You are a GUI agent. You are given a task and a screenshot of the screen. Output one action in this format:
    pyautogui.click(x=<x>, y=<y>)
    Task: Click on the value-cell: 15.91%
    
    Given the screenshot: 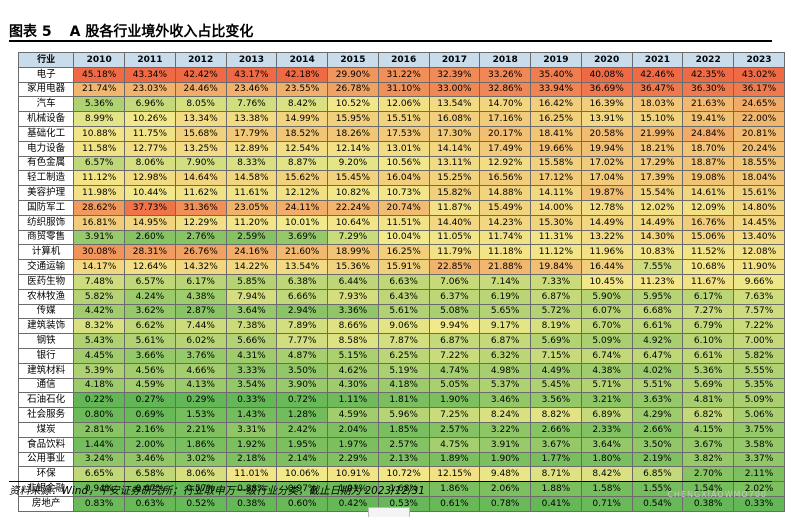 What is the action you would take?
    pyautogui.click(x=403, y=267)
    